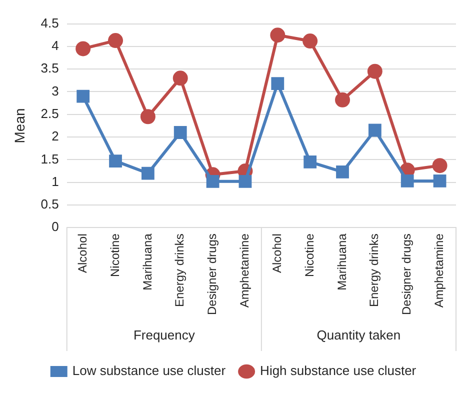 The image size is (474, 396). What do you see at coordinates (49, 113) in the screenshot?
I see `y-tick-label: 2.5` at bounding box center [49, 113].